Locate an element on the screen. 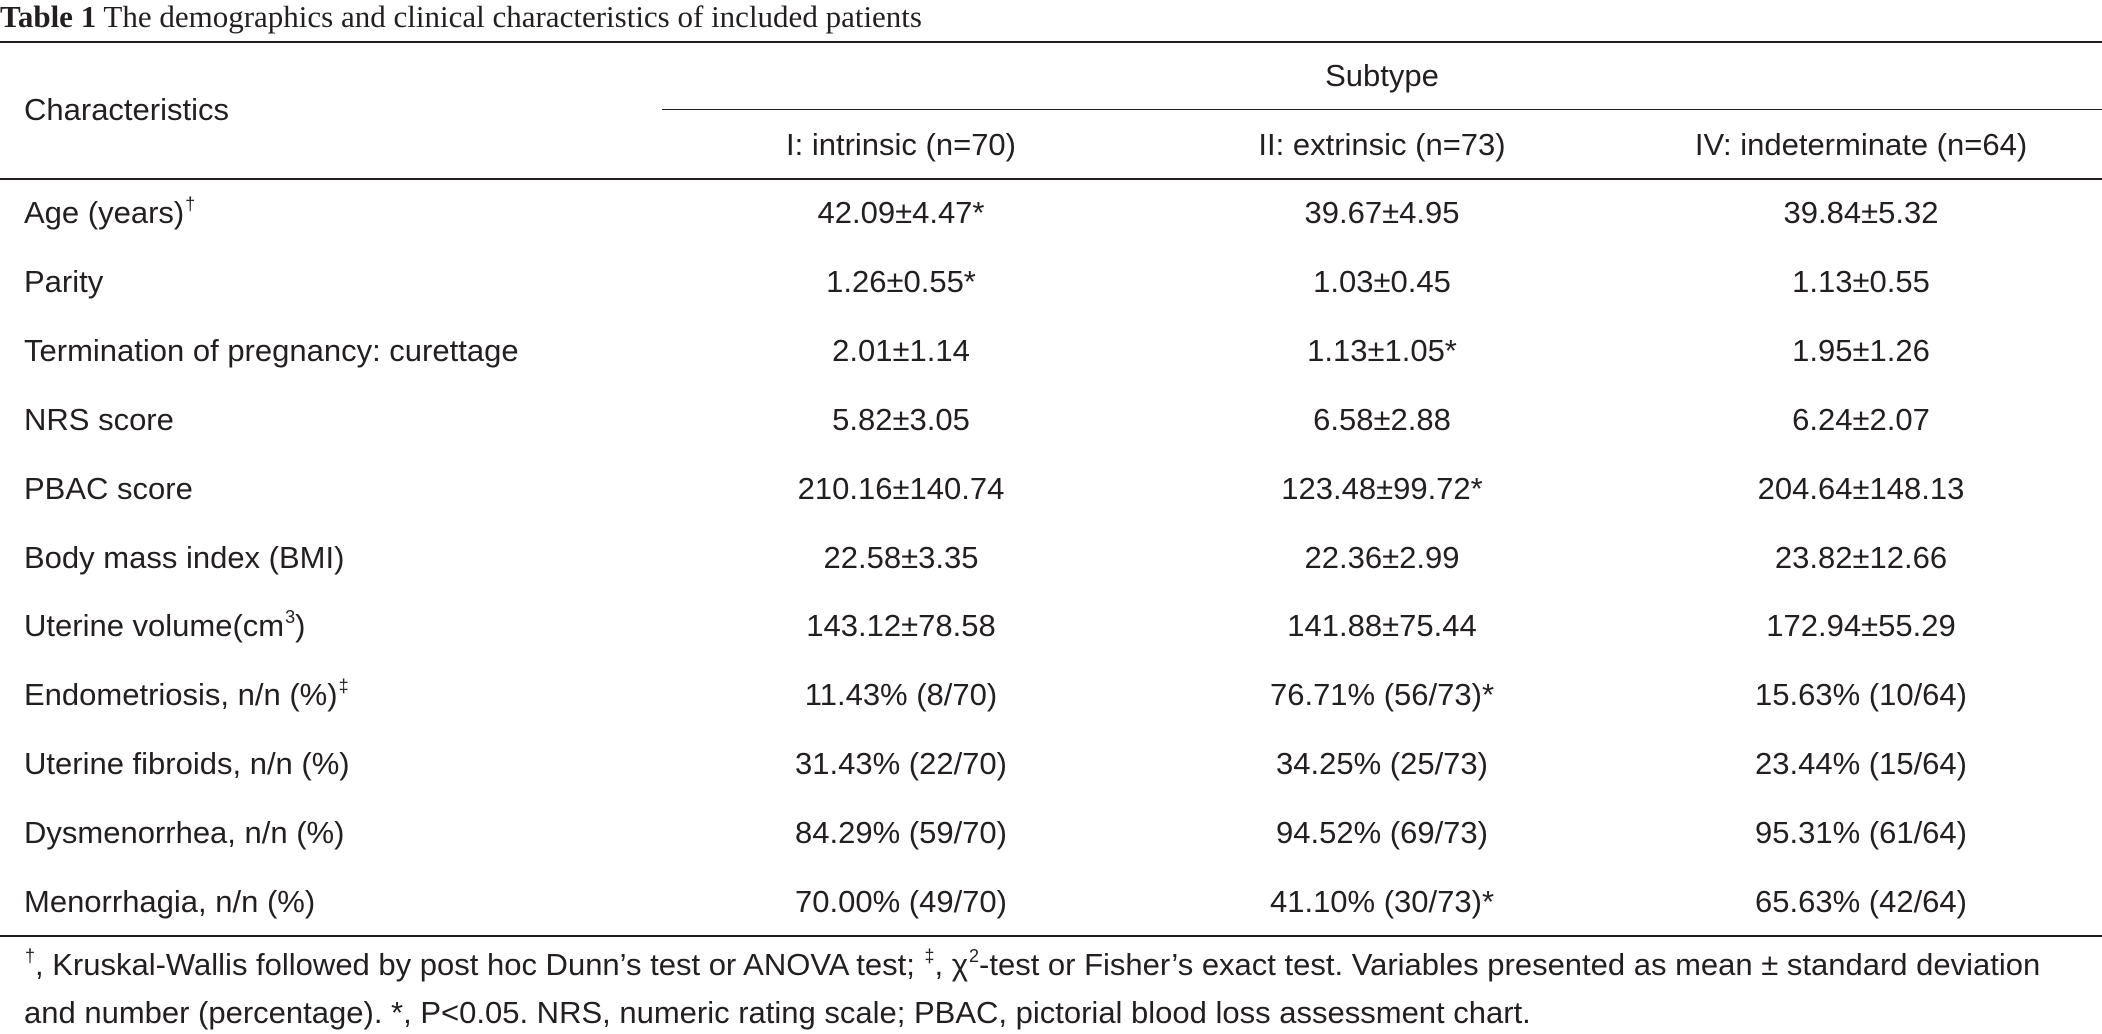  table-cell: 39.84±5.32 is located at coordinates (1861, 212).